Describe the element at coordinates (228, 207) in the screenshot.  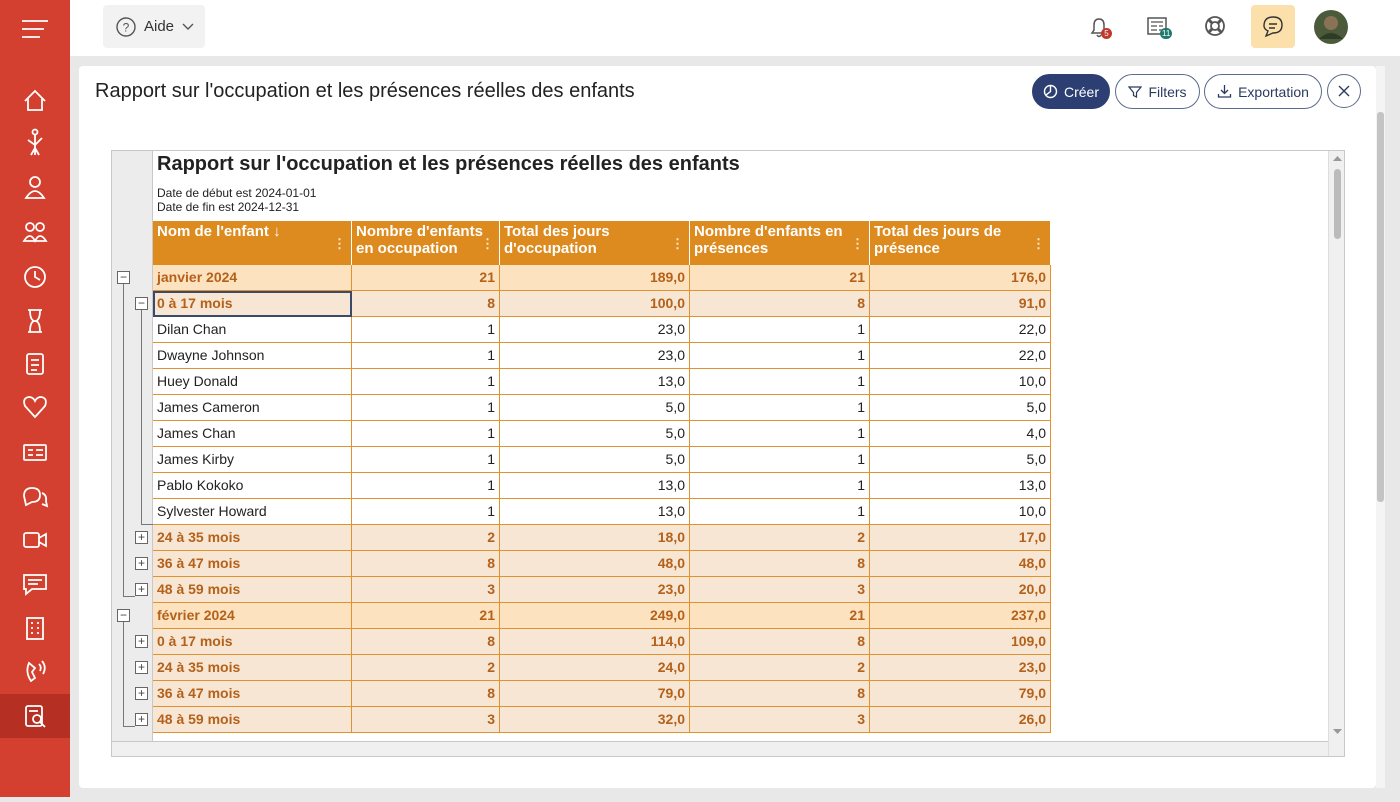
I see `report-end: Date de fin est 2024-12-31` at that location.